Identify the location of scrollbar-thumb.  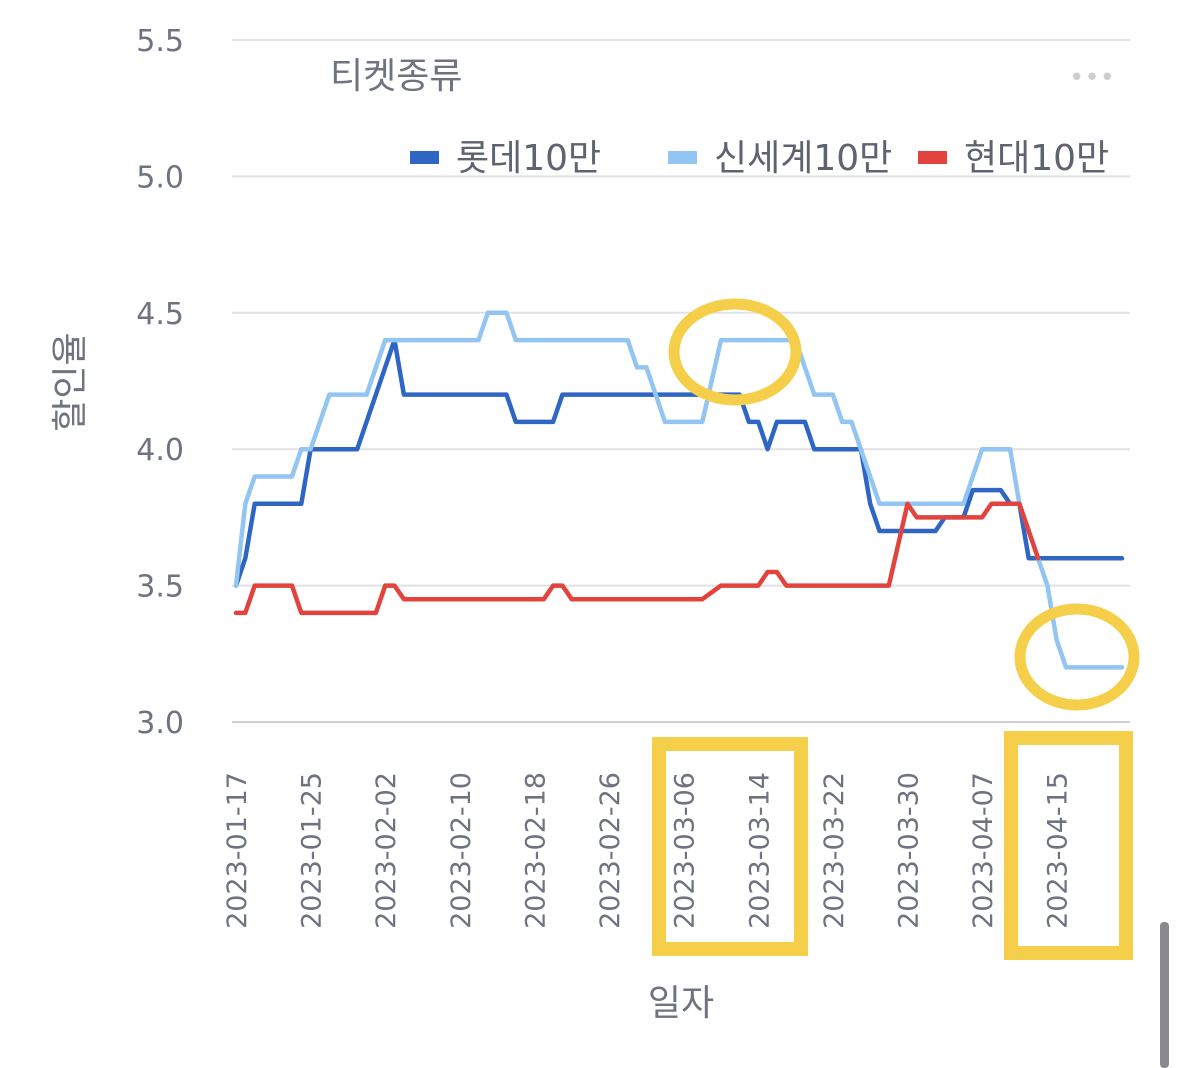
(1164, 995).